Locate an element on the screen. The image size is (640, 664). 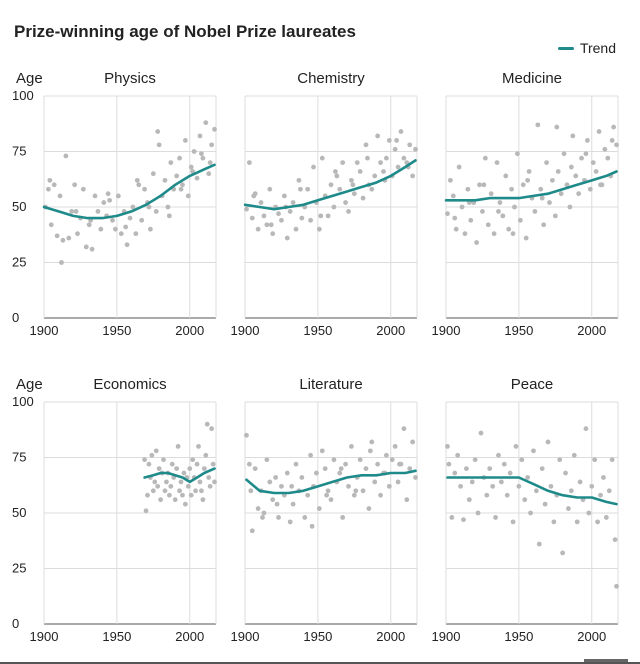
x-tick-label: 1900 is located at coordinates (44, 330).